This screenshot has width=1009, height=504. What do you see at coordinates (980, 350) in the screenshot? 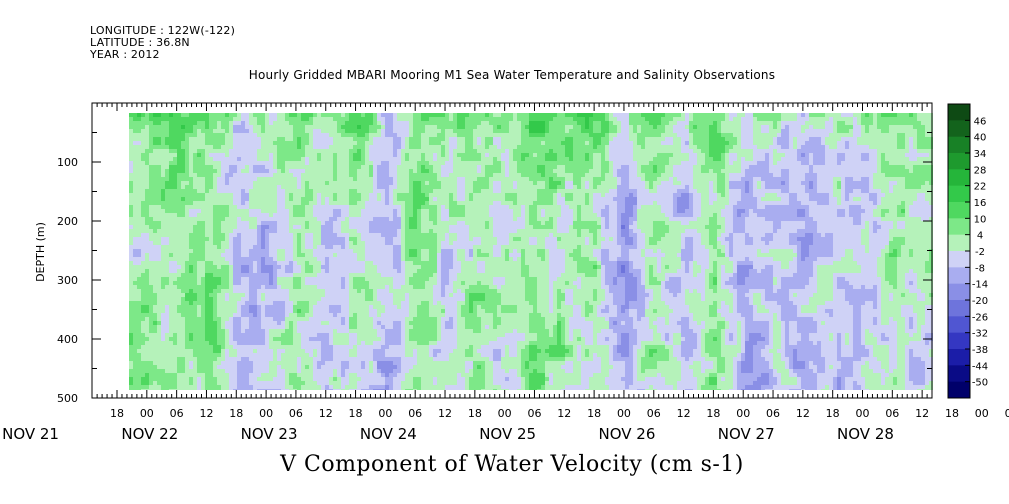
I see `colorbar-label: -38` at bounding box center [980, 350].